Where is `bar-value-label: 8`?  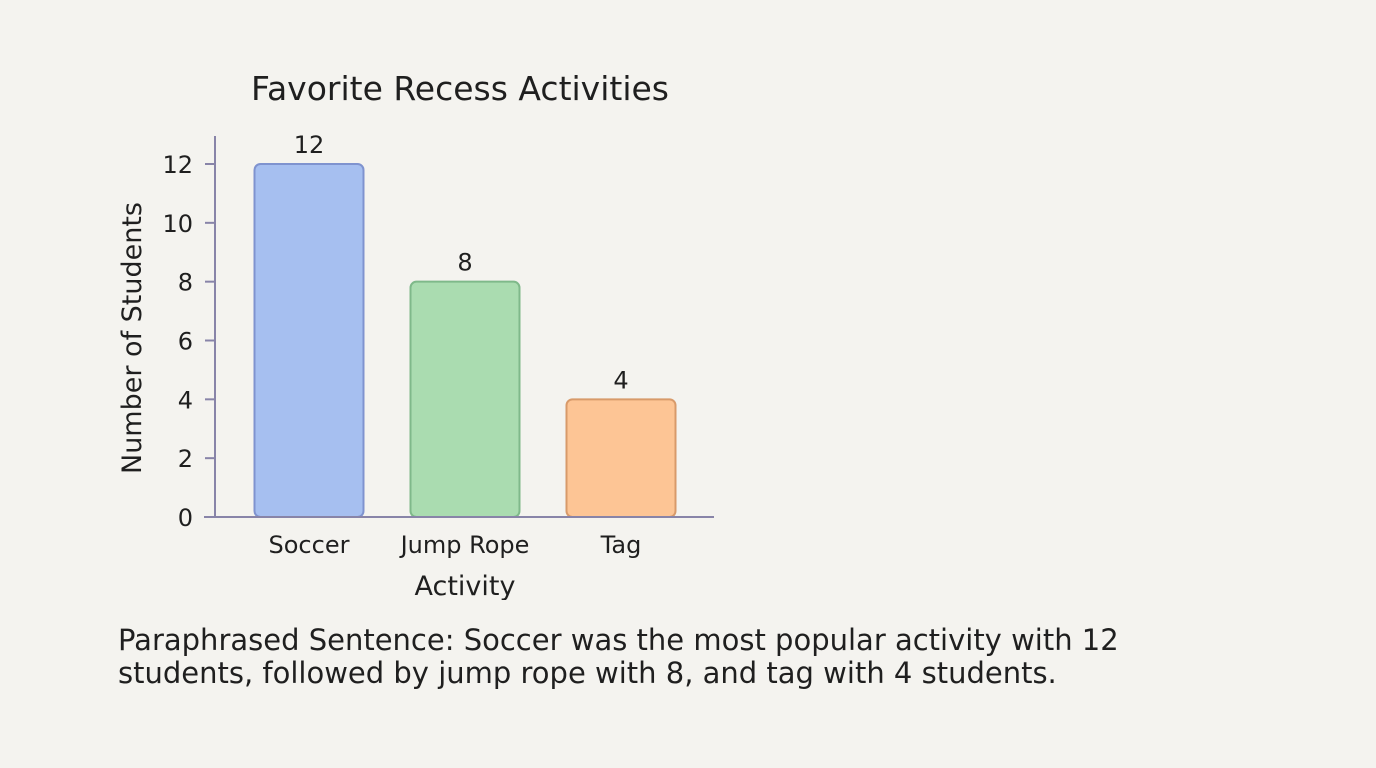
bar-value-label: 8 is located at coordinates (464, 263).